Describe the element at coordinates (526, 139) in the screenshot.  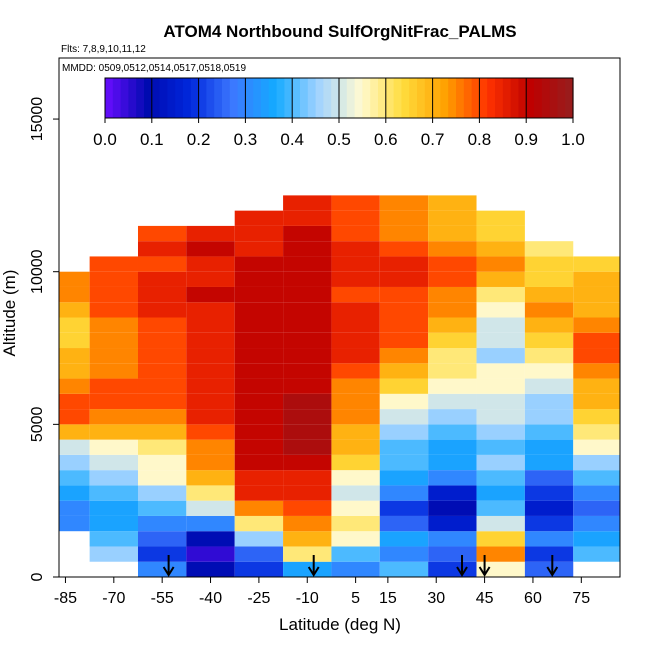
I see `colorbar-tick-label: 0.9` at that location.